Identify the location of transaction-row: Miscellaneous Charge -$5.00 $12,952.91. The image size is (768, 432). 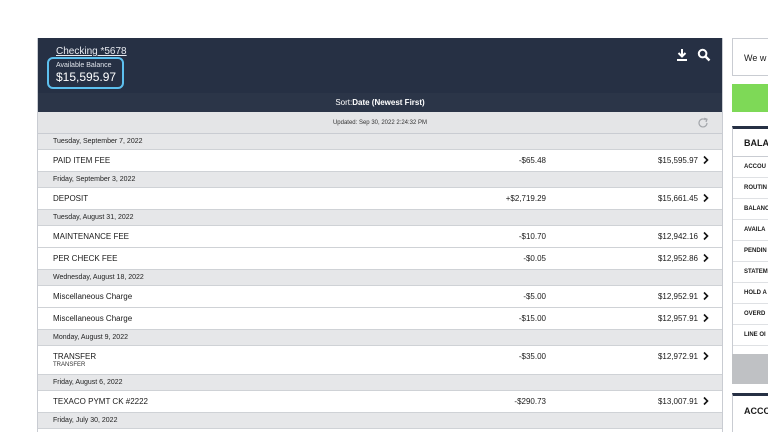
(380, 297).